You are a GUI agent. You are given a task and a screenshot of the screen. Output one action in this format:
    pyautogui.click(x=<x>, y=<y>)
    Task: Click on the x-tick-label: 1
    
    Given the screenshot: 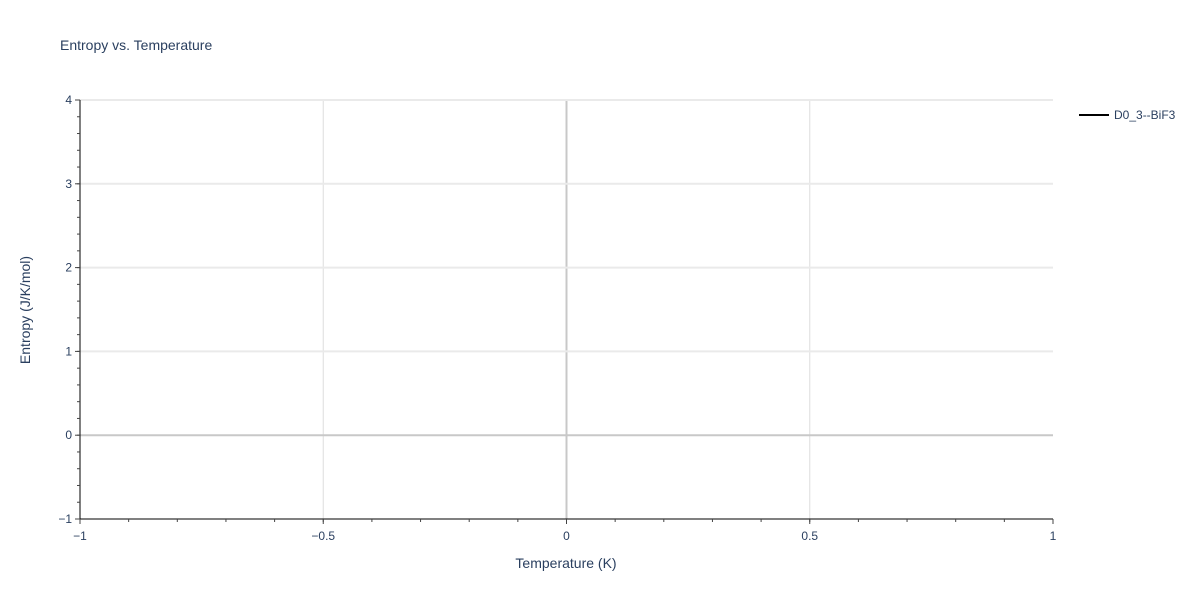 What is the action you would take?
    pyautogui.click(x=1053, y=536)
    